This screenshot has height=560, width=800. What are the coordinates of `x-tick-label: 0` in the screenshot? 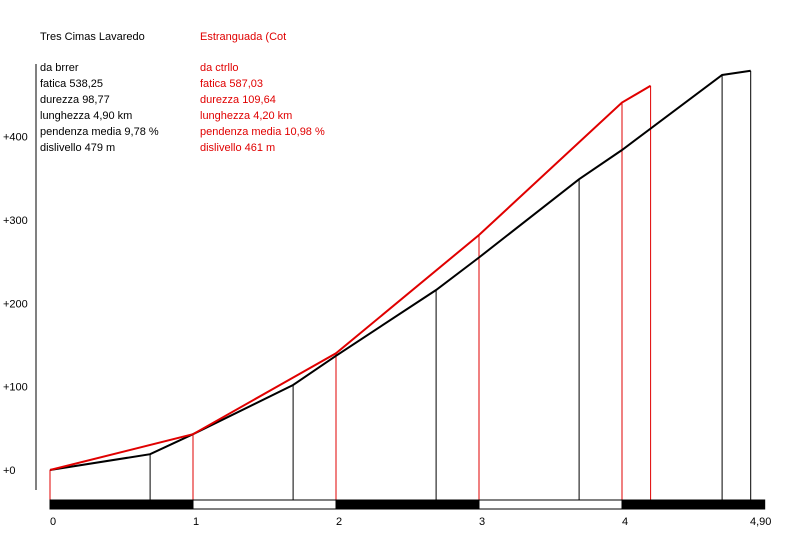 It's located at (53, 522).